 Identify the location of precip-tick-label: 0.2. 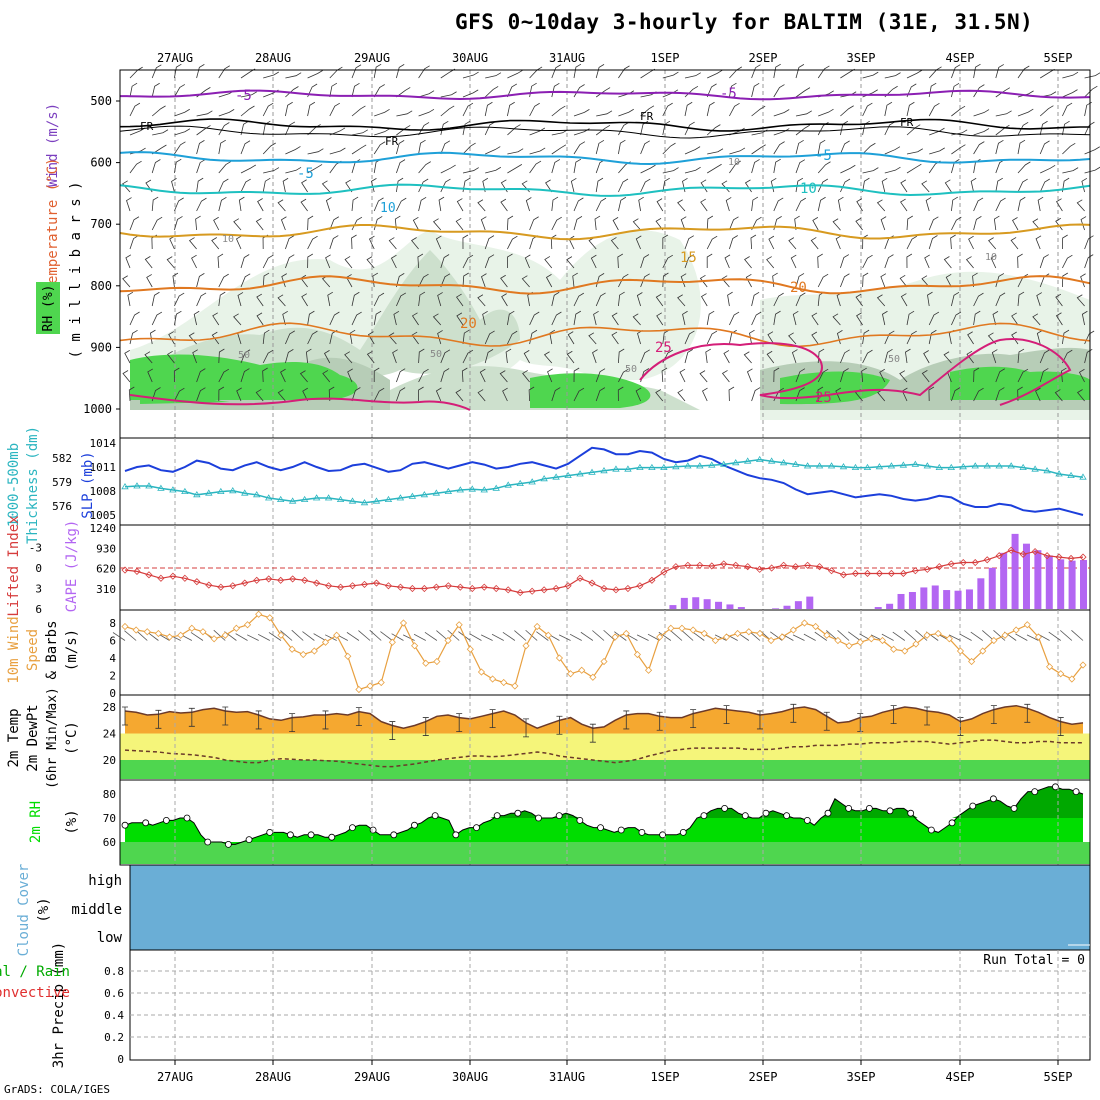
(114, 1037).